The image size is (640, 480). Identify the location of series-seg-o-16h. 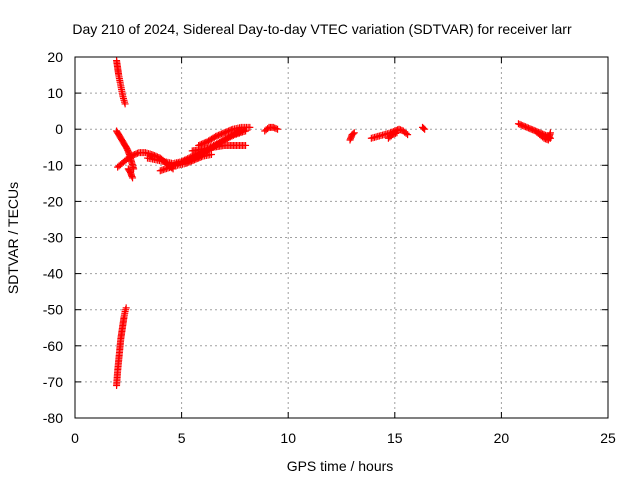
(424, 128).